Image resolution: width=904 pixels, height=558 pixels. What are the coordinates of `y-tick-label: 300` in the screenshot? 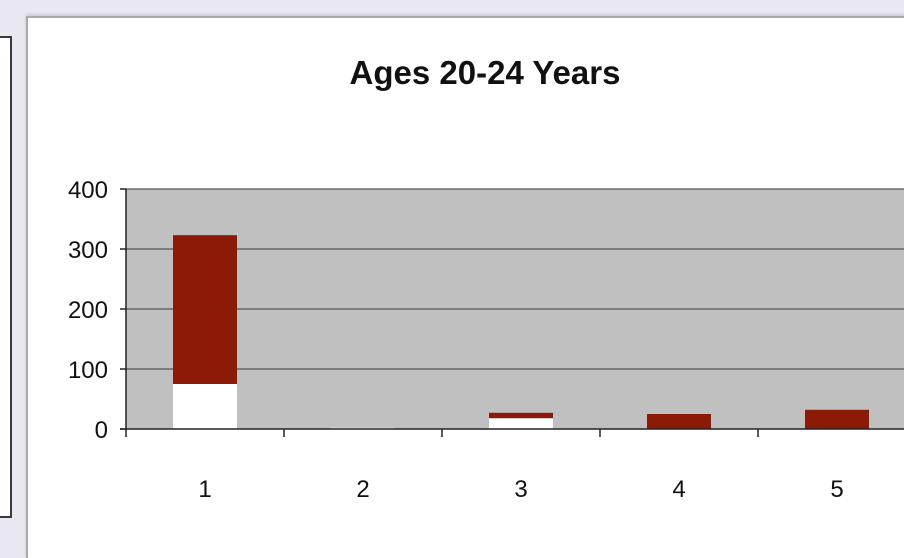 It's located at (88, 250).